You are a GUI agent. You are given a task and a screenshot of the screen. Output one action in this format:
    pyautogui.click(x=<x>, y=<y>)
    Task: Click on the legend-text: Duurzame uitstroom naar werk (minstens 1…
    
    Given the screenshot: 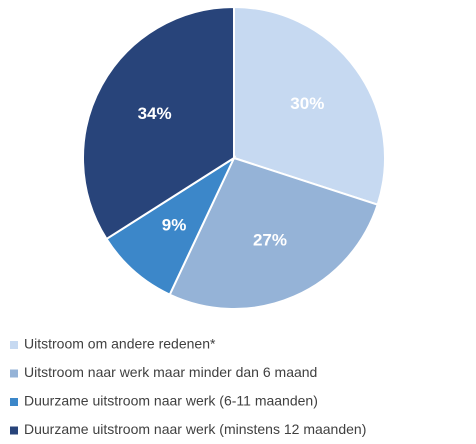 What is the action you would take?
    pyautogui.click(x=195, y=429)
    